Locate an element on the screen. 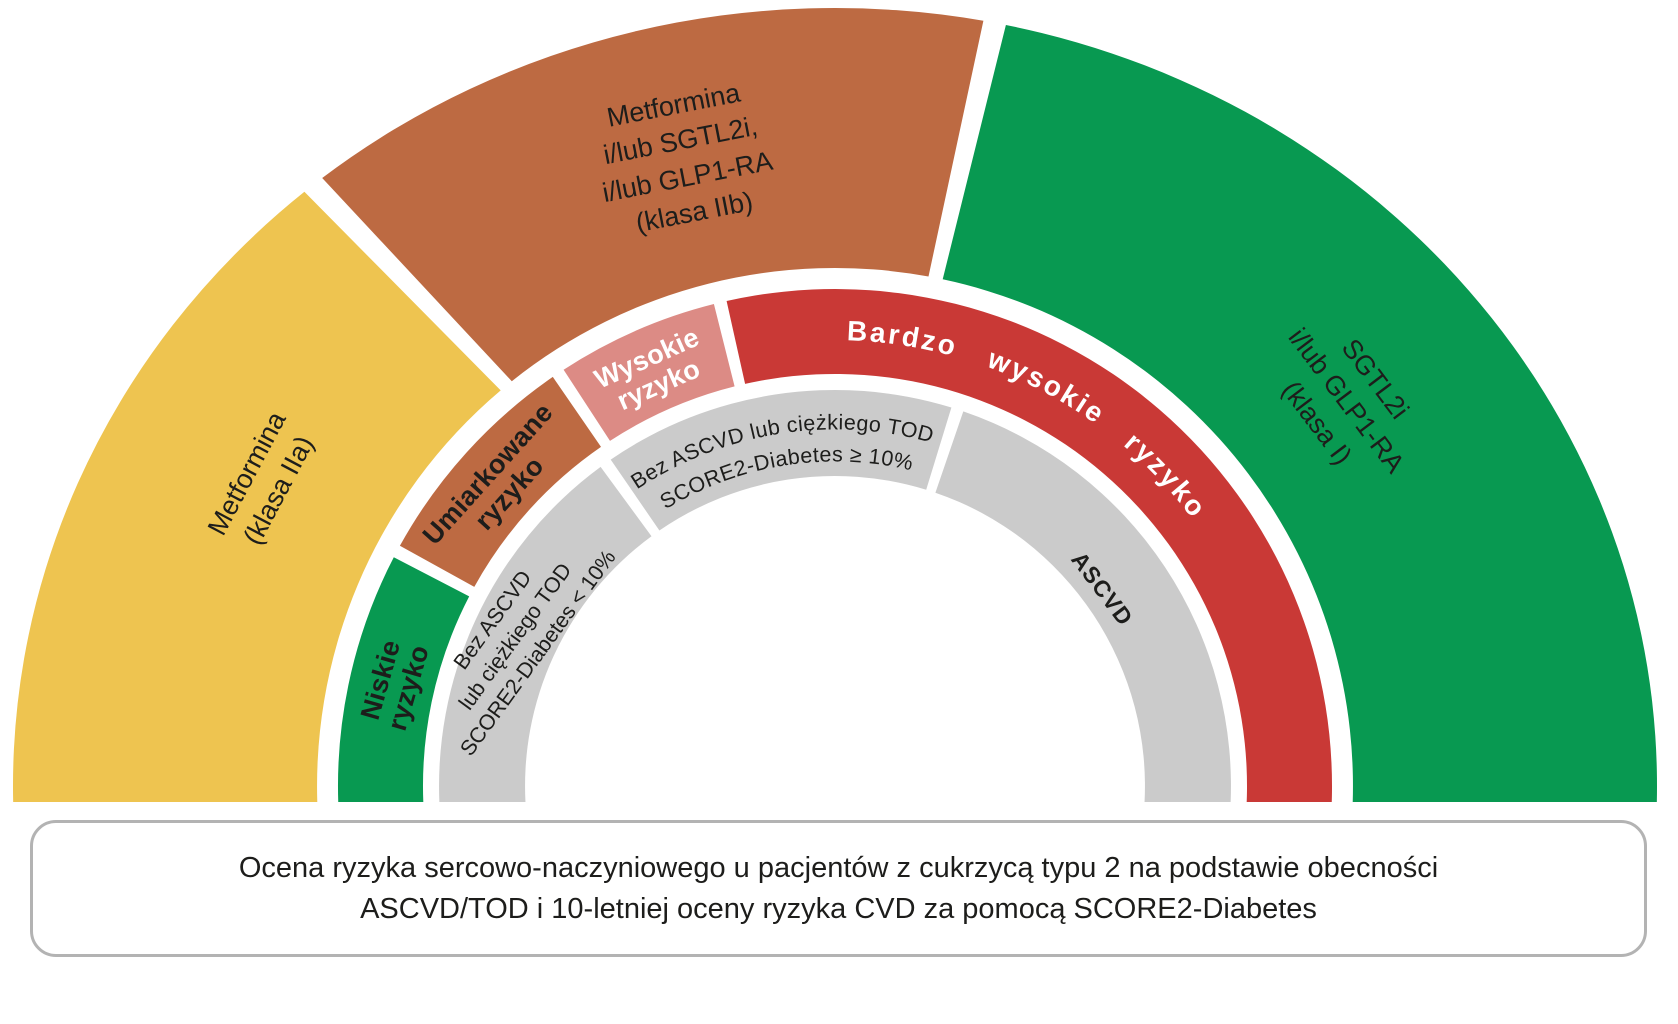 The image size is (1678, 1024). segment-criteria-high is located at coordinates (781, 460).